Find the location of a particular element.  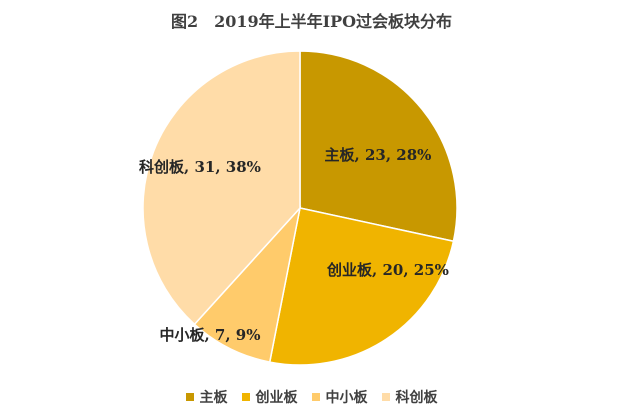

chart-title: 图2 2019年上半年IPO过会板块分布 is located at coordinates (311, 21).